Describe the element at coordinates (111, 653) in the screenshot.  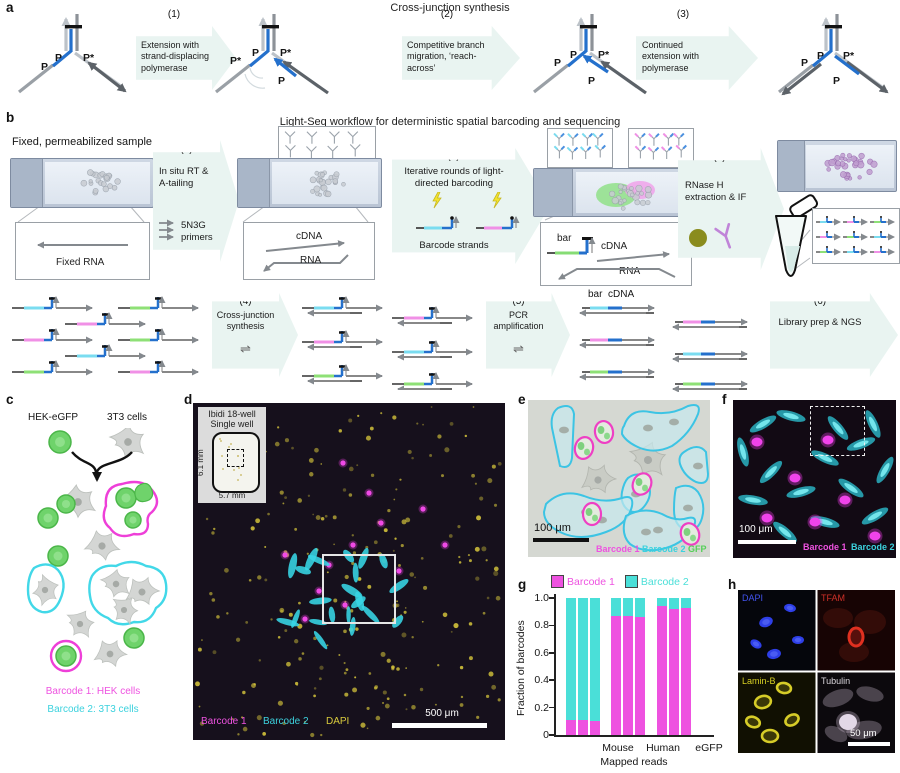
I see `fibroblast-cell-icon` at that location.